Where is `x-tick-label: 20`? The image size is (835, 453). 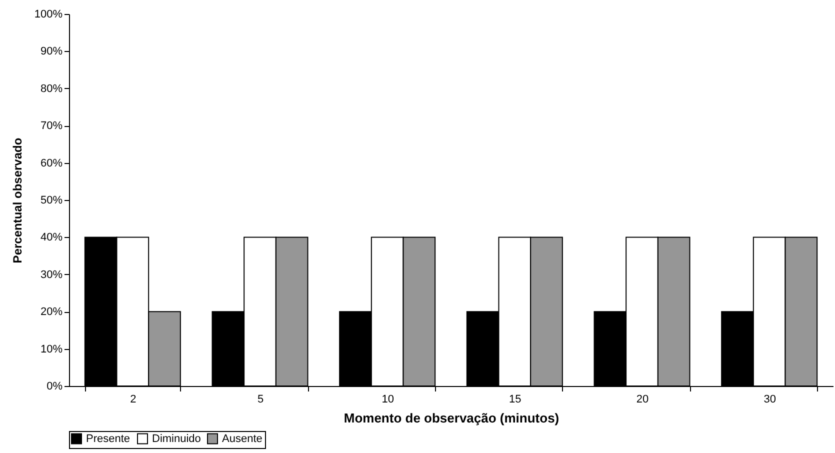
x-tick-label: 20 is located at coordinates (642, 400).